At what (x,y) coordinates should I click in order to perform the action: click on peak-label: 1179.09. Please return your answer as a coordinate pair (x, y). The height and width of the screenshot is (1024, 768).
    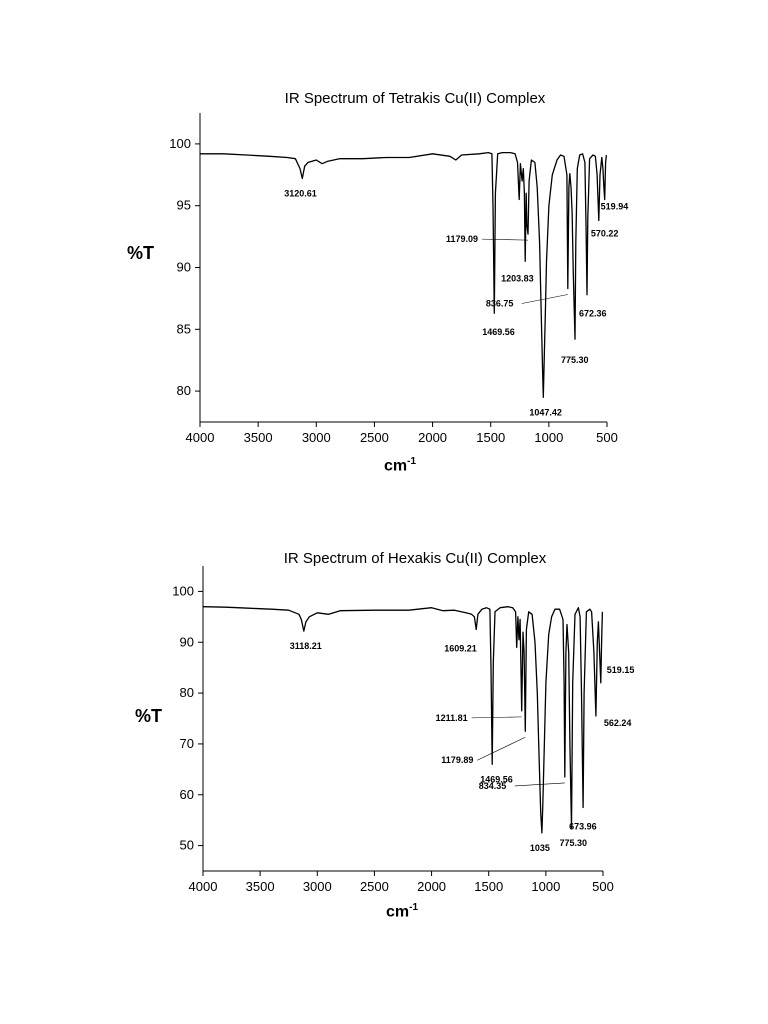
    Looking at the image, I should click on (462, 239).